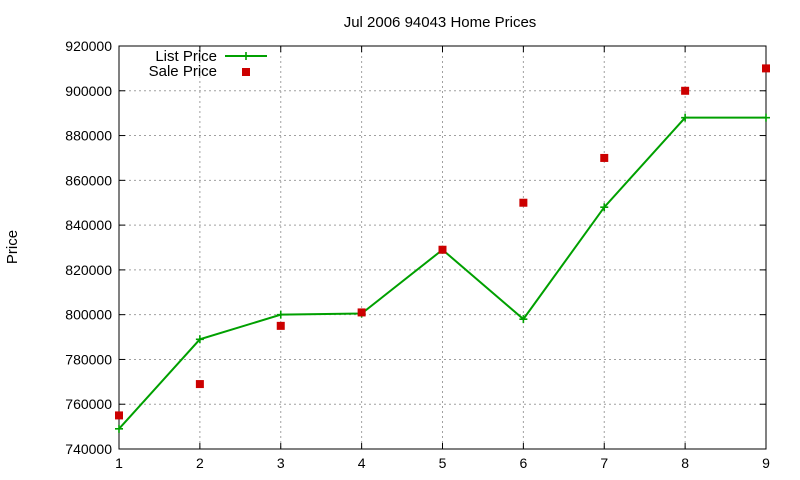 The width and height of the screenshot is (800, 480). I want to click on y-tick-label: 840000, so click(88, 225).